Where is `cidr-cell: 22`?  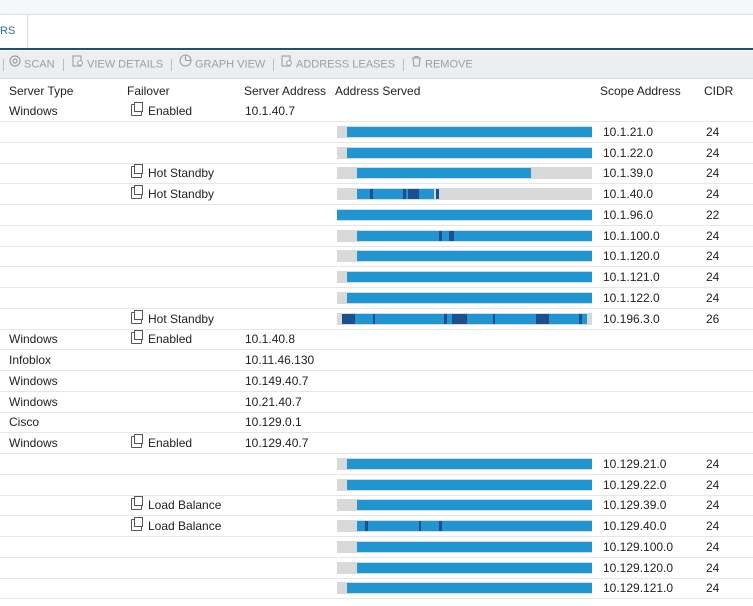
cidr-cell: 22 is located at coordinates (713, 214).